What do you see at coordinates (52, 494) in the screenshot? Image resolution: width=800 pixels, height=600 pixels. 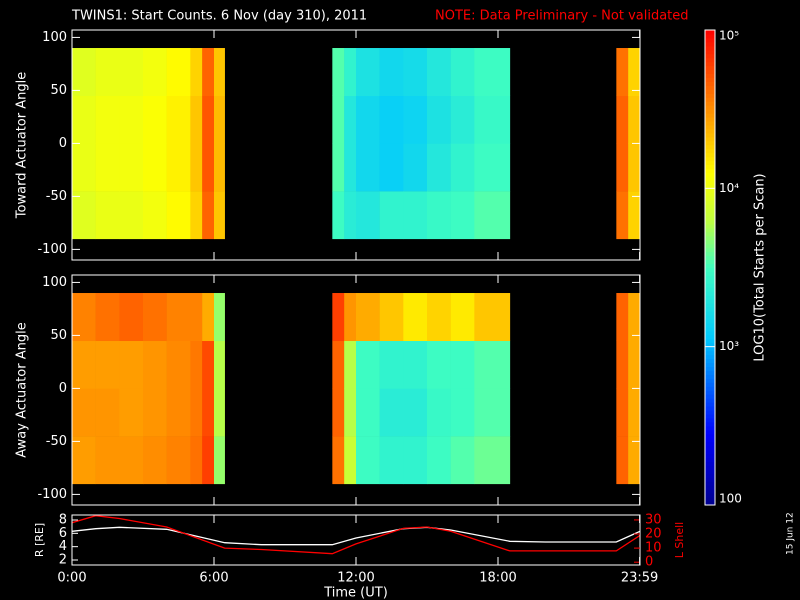 I see `y-tick-label: -100` at bounding box center [52, 494].